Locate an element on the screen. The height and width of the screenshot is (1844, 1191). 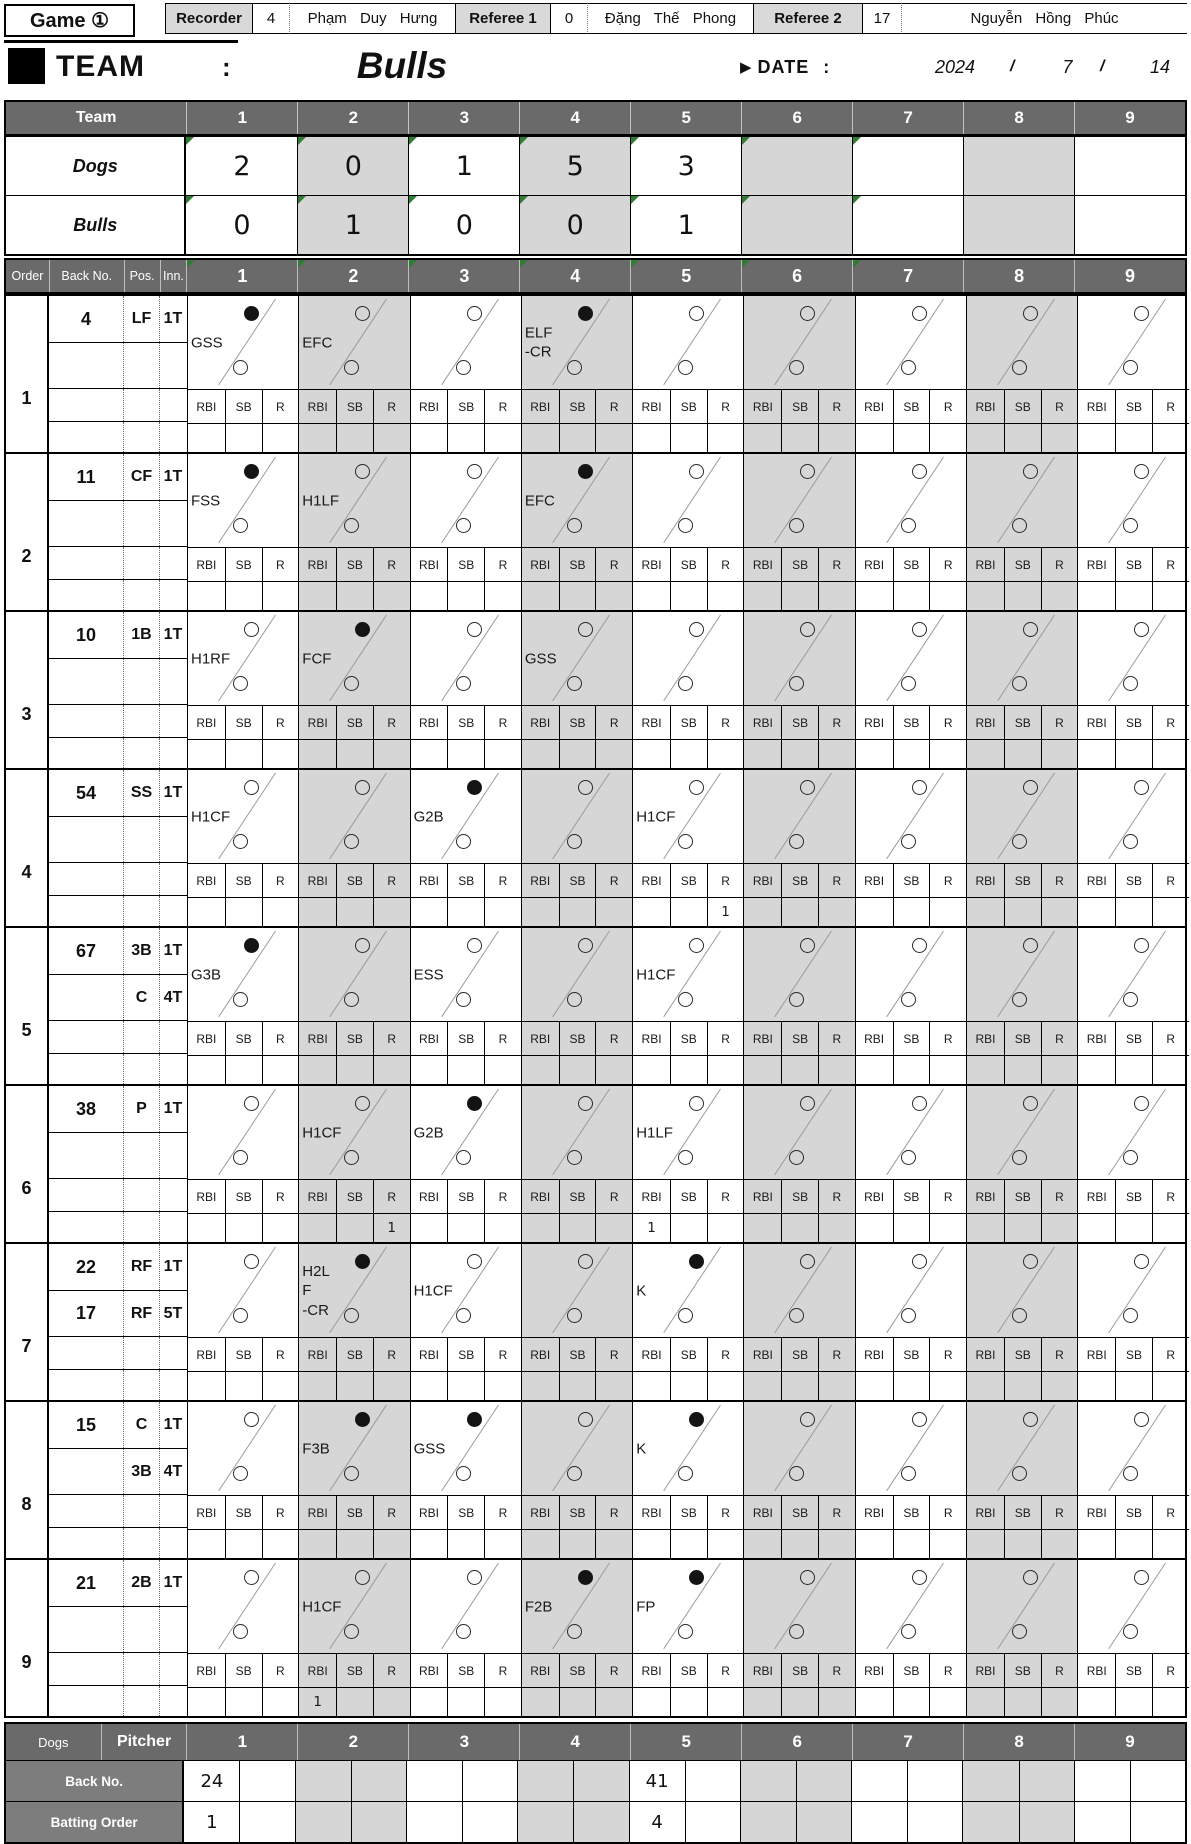
inn-cell: 4T is located at coordinates (173, 997).